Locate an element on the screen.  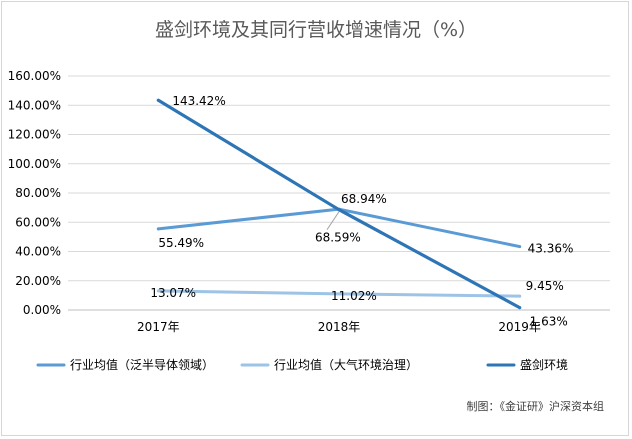
legend-label: 行业均值（大气环境治理） is located at coordinates (346, 364).